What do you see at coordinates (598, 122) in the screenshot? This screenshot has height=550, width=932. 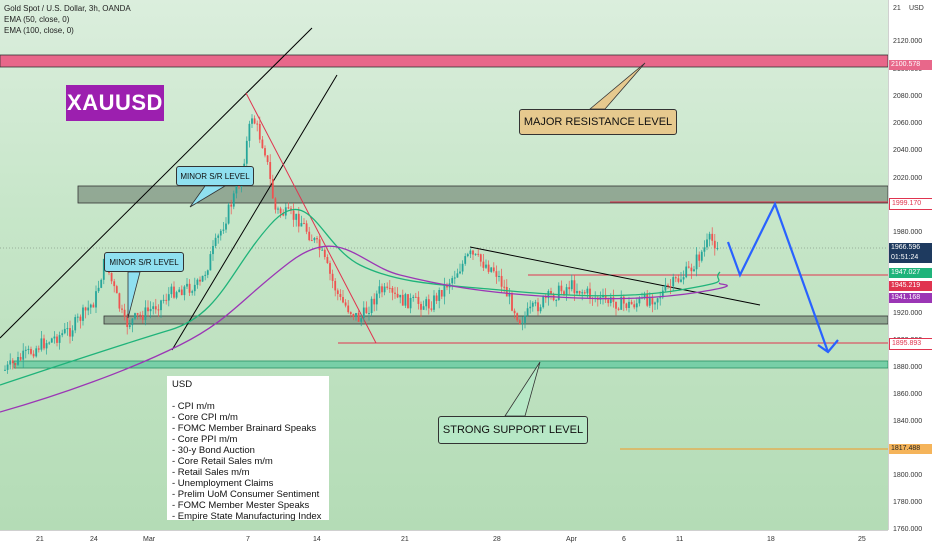 I see `major-resistance-callout: MAJOR RESISTANCE LEVEL` at bounding box center [598, 122].